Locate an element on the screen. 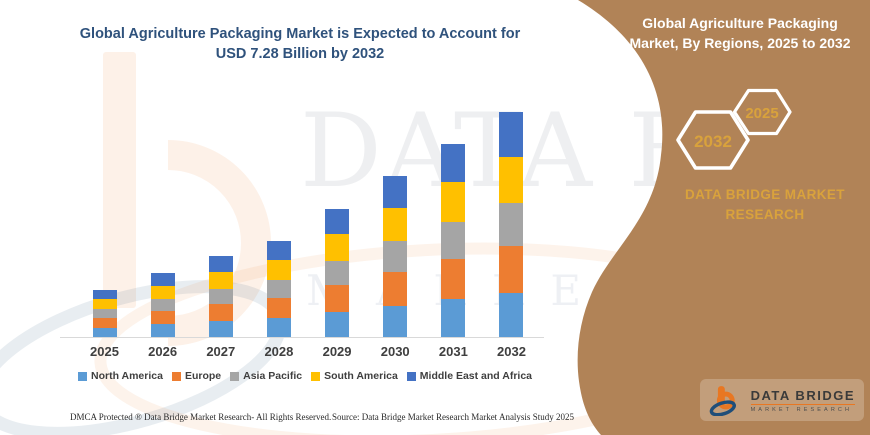 This screenshot has height=435, width=870. bar-segment-2031-europe is located at coordinates (453, 279).